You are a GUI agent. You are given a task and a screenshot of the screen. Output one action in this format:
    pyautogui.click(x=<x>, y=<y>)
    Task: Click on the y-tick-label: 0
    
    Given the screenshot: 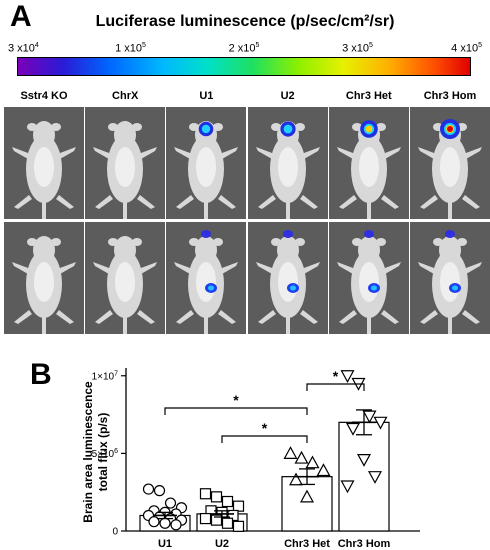 What is the action you would take?
    pyautogui.click(x=115, y=532)
    